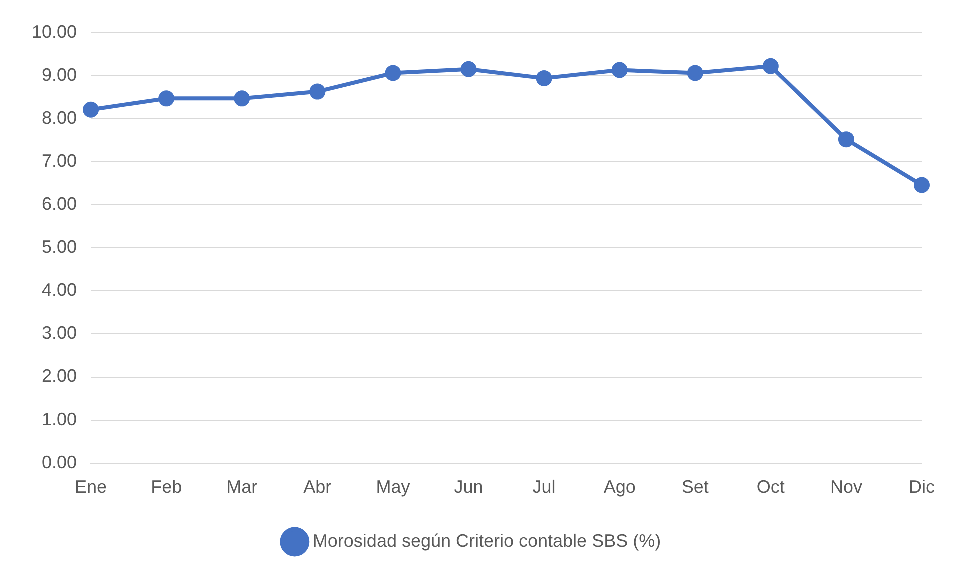  What do you see at coordinates (60, 74) in the screenshot?
I see `y-tick-label: 9.00` at bounding box center [60, 74].